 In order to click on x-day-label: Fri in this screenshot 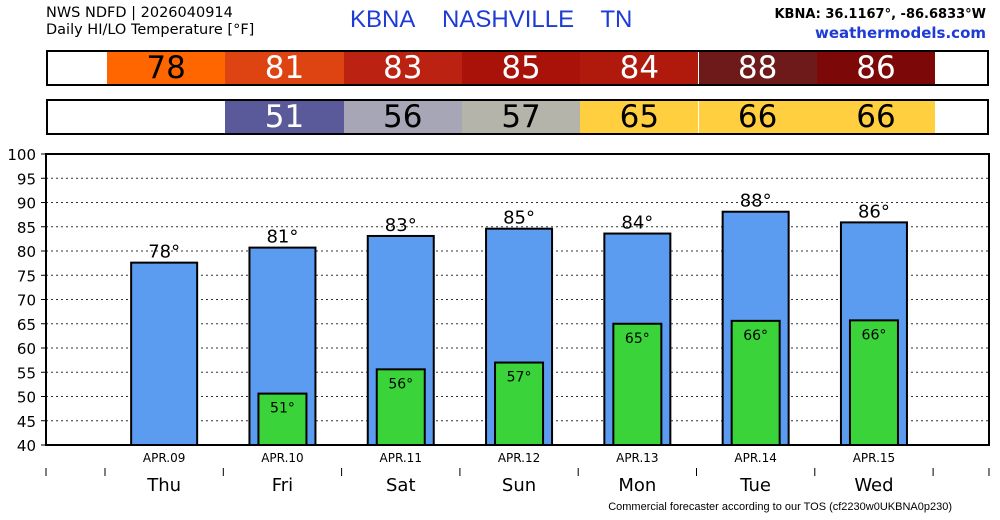, I will do `click(282, 485)`.